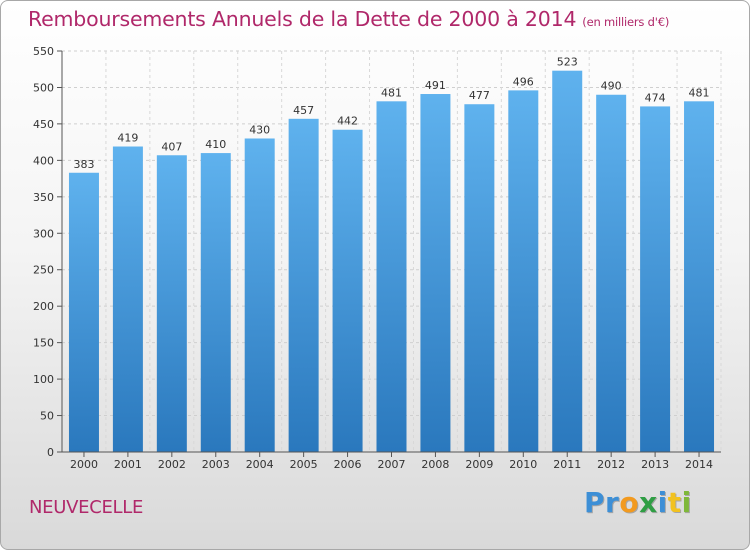 This screenshot has width=750, height=550. I want to click on proxiti-logo: Proxiti, so click(638, 502).